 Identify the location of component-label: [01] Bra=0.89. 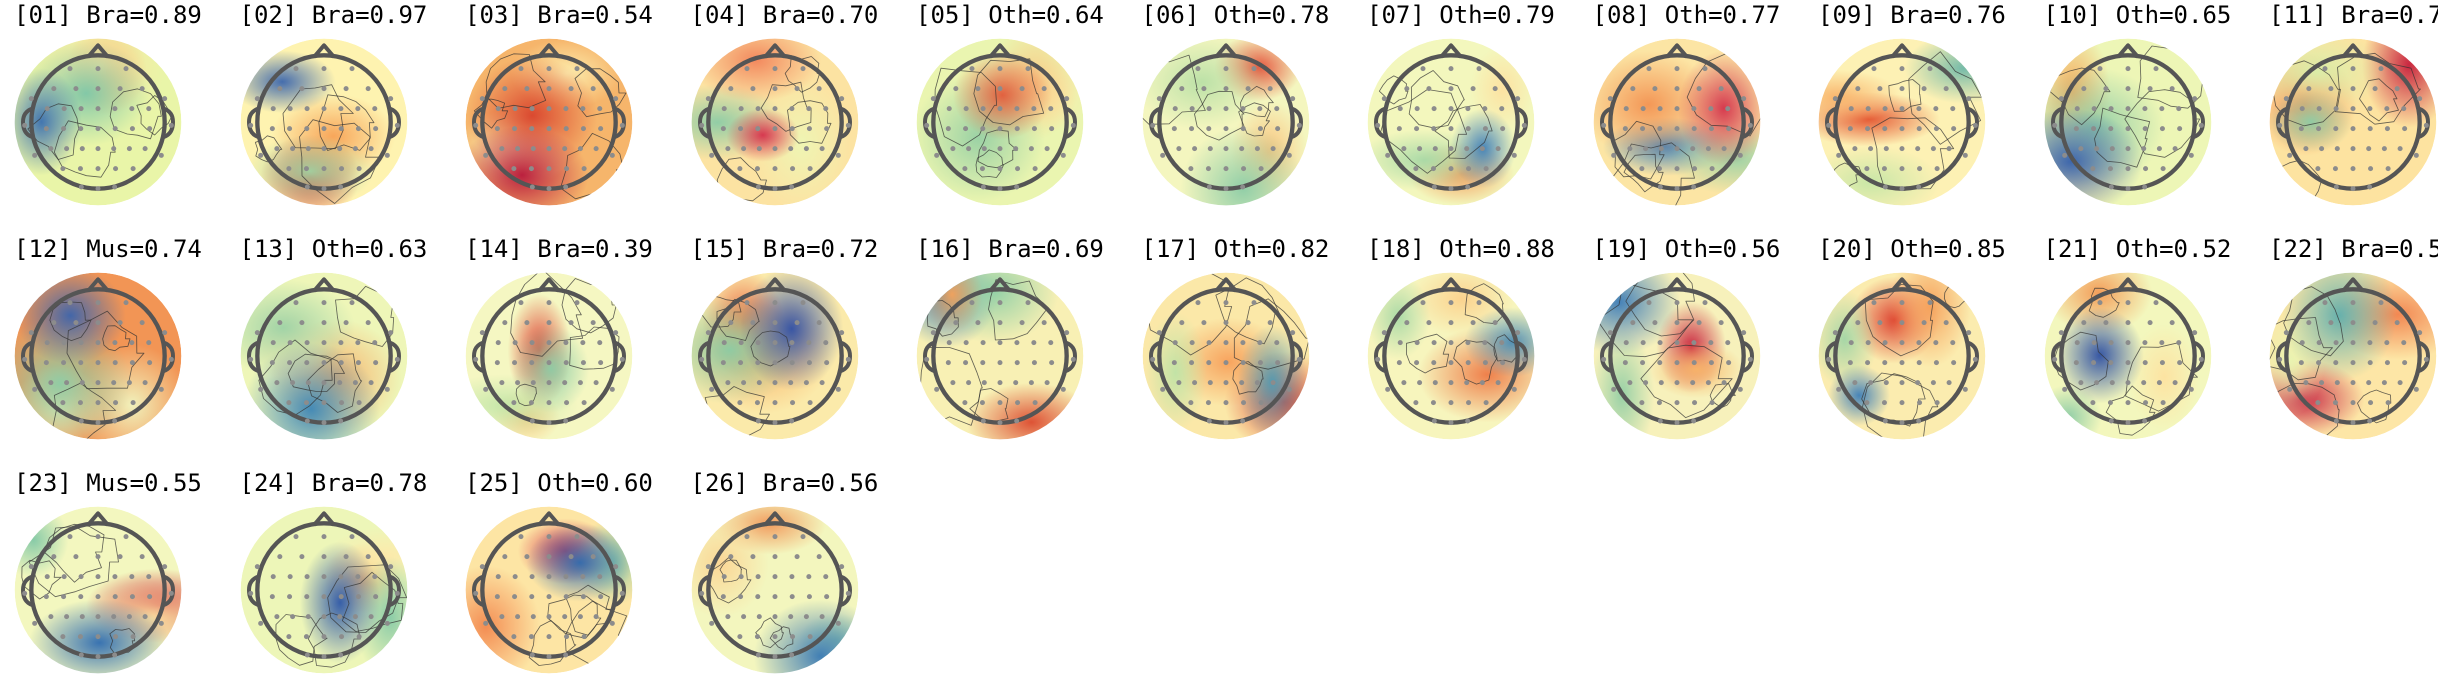
(108, 15).